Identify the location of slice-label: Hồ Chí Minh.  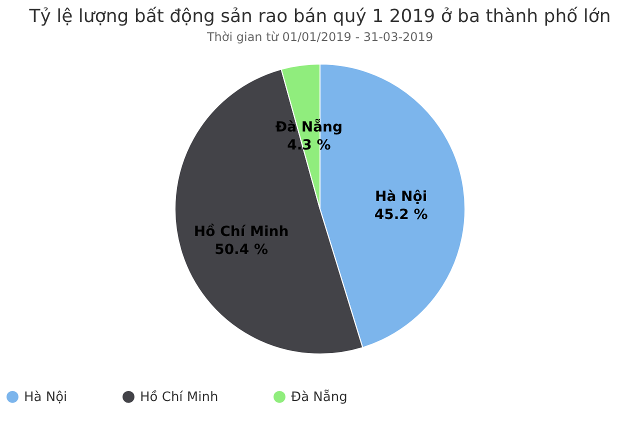
(241, 231).